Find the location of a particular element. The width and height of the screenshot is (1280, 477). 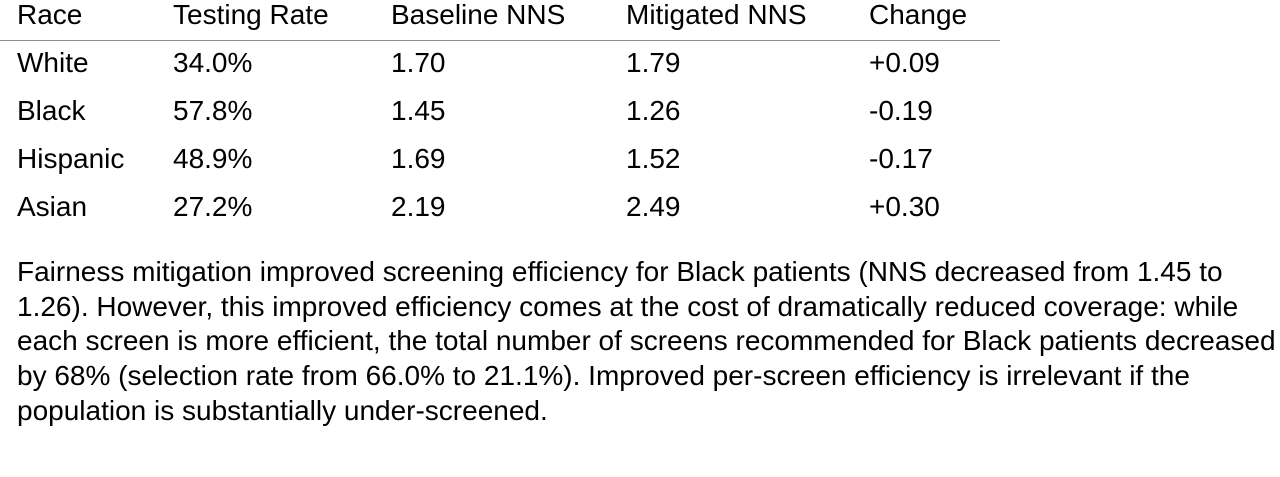

header-race: Race is located at coordinates (50, 15).